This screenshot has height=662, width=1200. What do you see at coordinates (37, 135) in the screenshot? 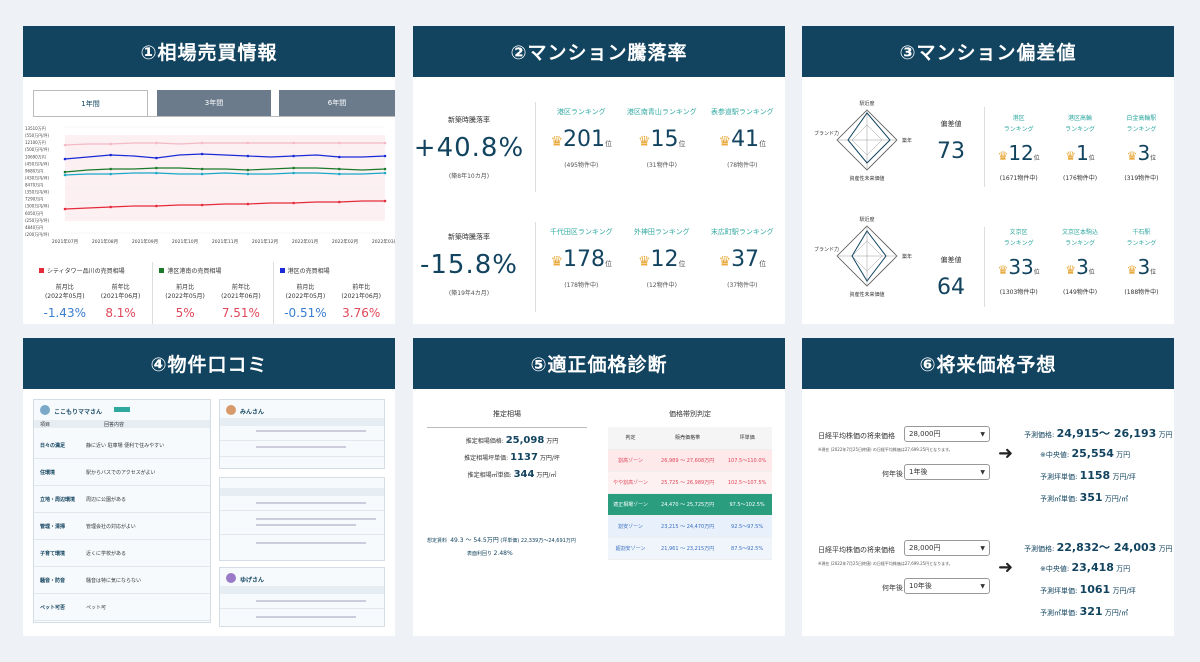
I see `y-tick-label: (550万円/坪)` at bounding box center [37, 135].